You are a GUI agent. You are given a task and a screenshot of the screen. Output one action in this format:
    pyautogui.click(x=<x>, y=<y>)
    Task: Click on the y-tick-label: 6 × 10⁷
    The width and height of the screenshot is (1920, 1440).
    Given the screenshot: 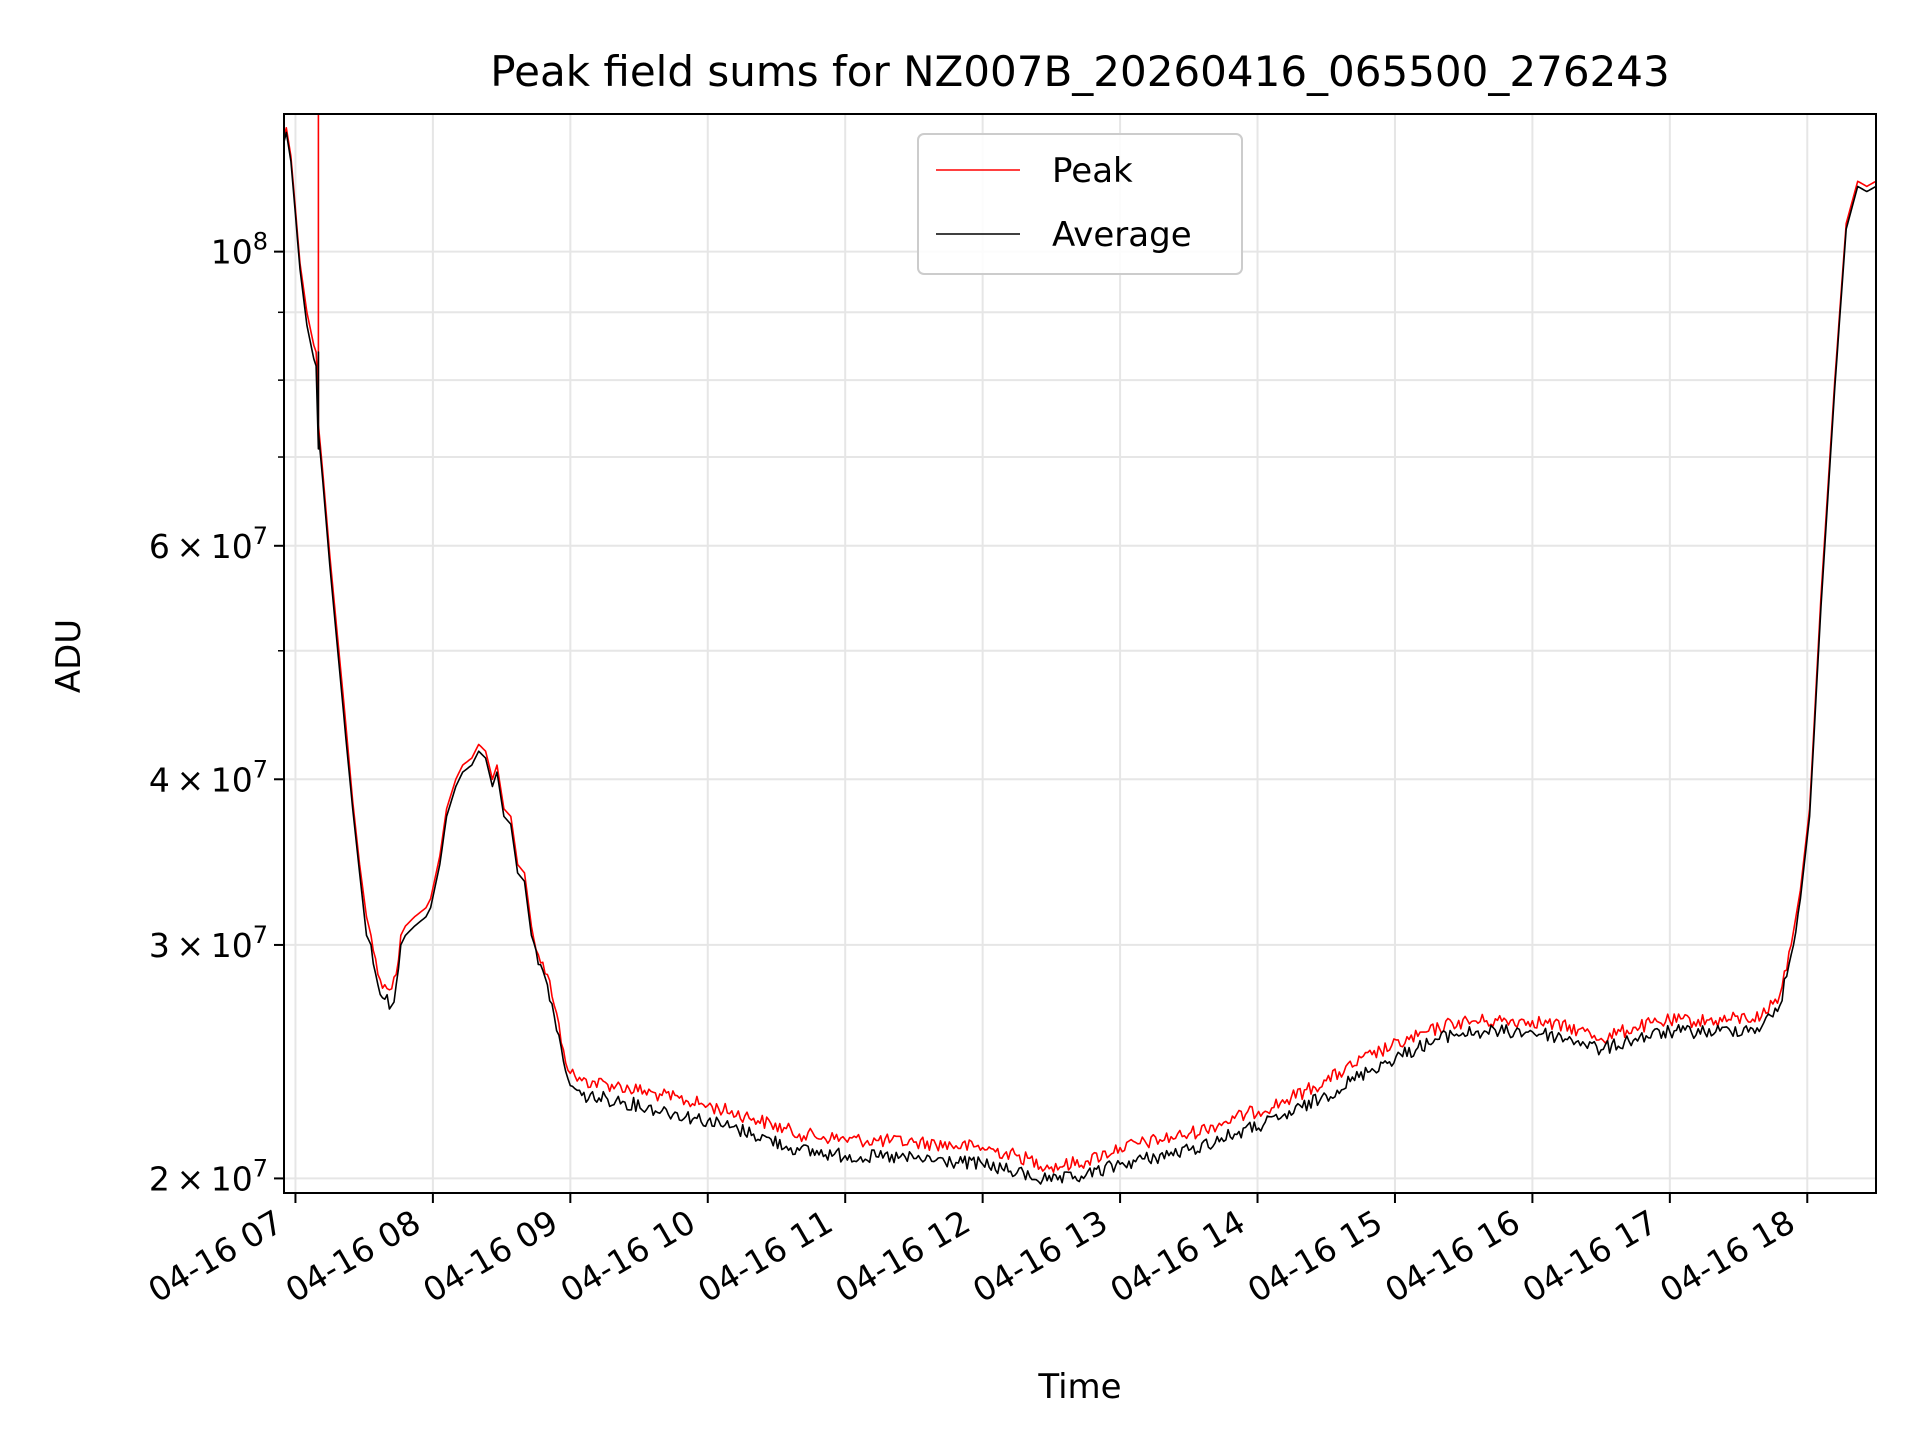 What is the action you would take?
    pyautogui.click(x=208, y=544)
    